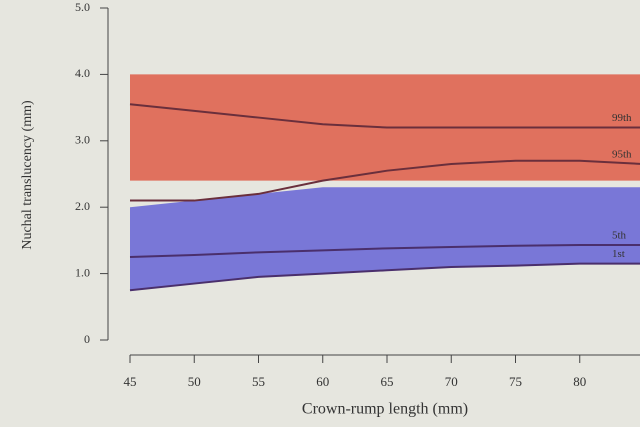 The image size is (640, 427). Describe the element at coordinates (258, 381) in the screenshot. I see `x-tick-label: 55` at that location.